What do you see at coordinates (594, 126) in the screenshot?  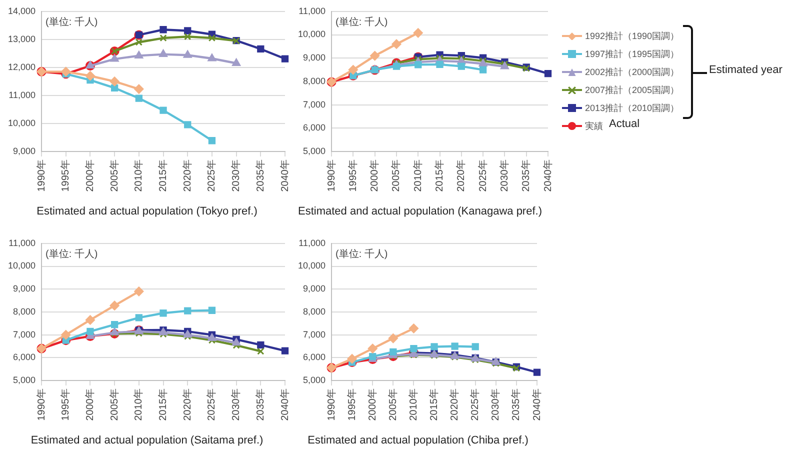 I see `legend-label: 実績` at bounding box center [594, 126].